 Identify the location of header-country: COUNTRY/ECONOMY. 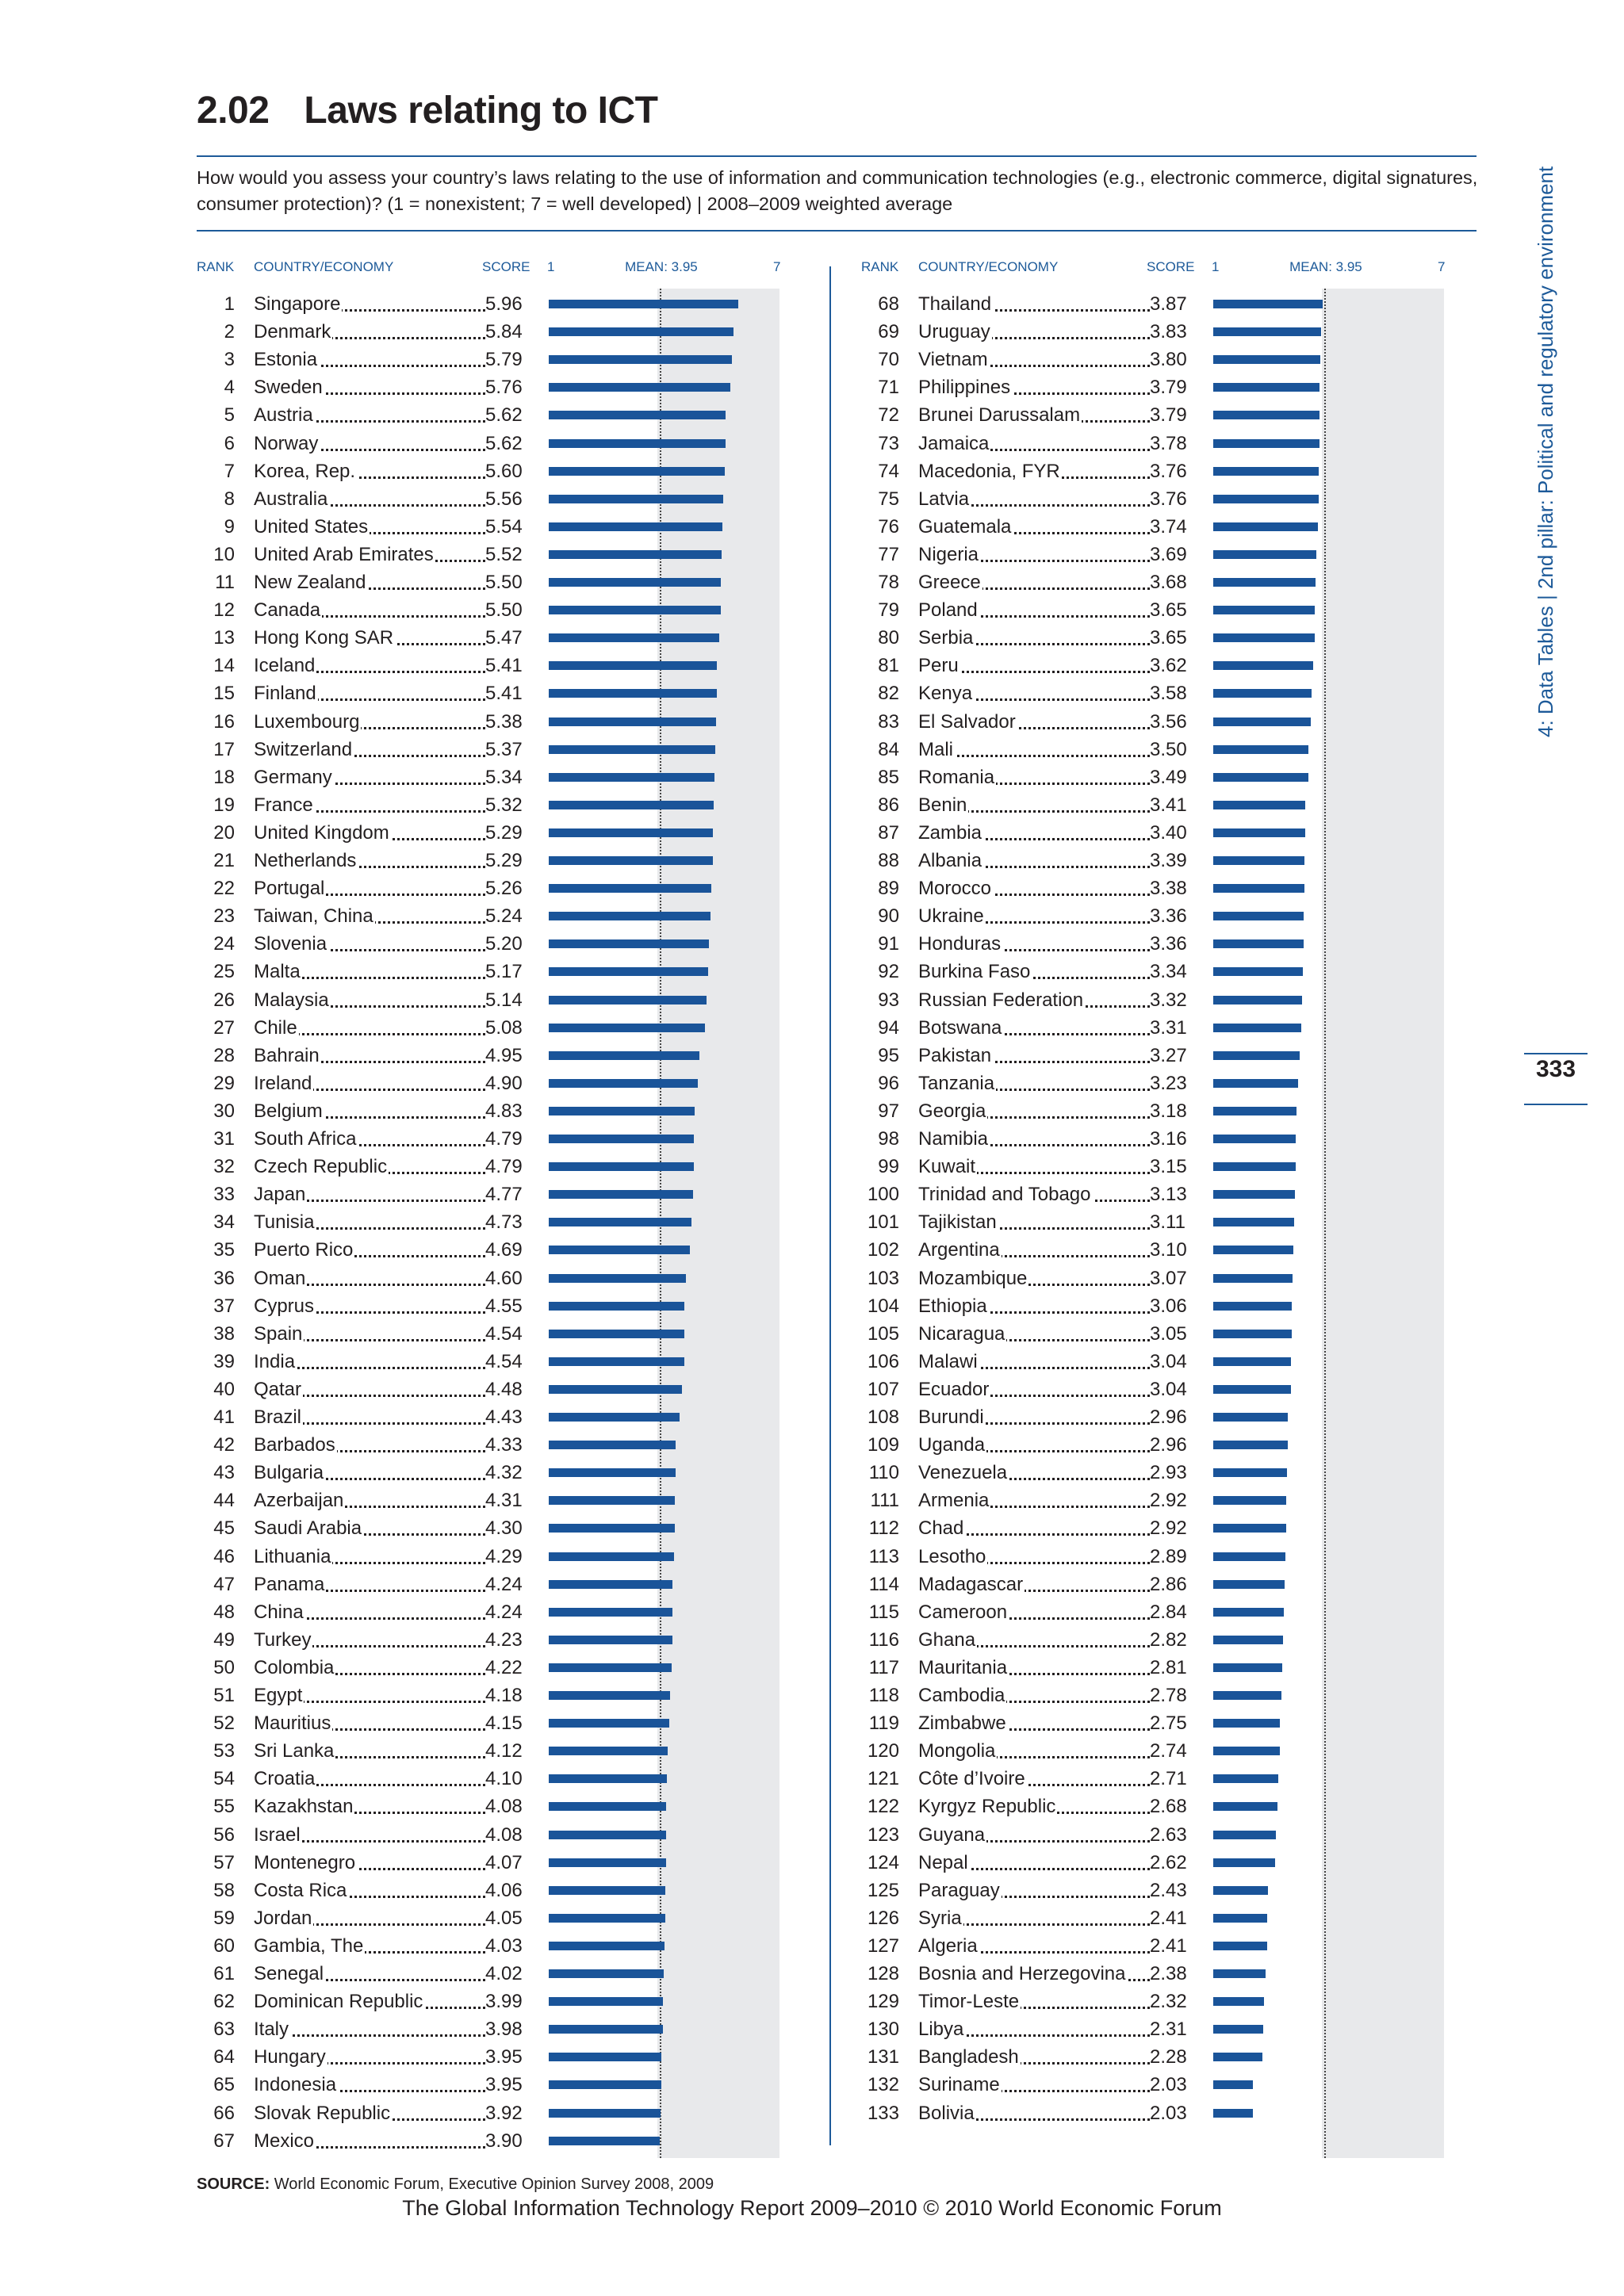
(988, 267).